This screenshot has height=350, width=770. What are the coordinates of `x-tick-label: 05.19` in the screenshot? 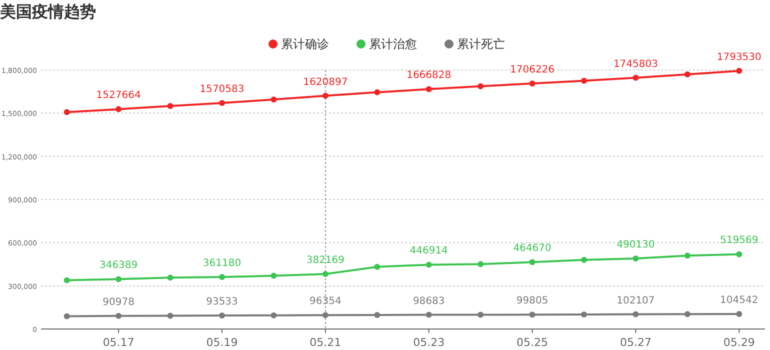 It's located at (222, 342).